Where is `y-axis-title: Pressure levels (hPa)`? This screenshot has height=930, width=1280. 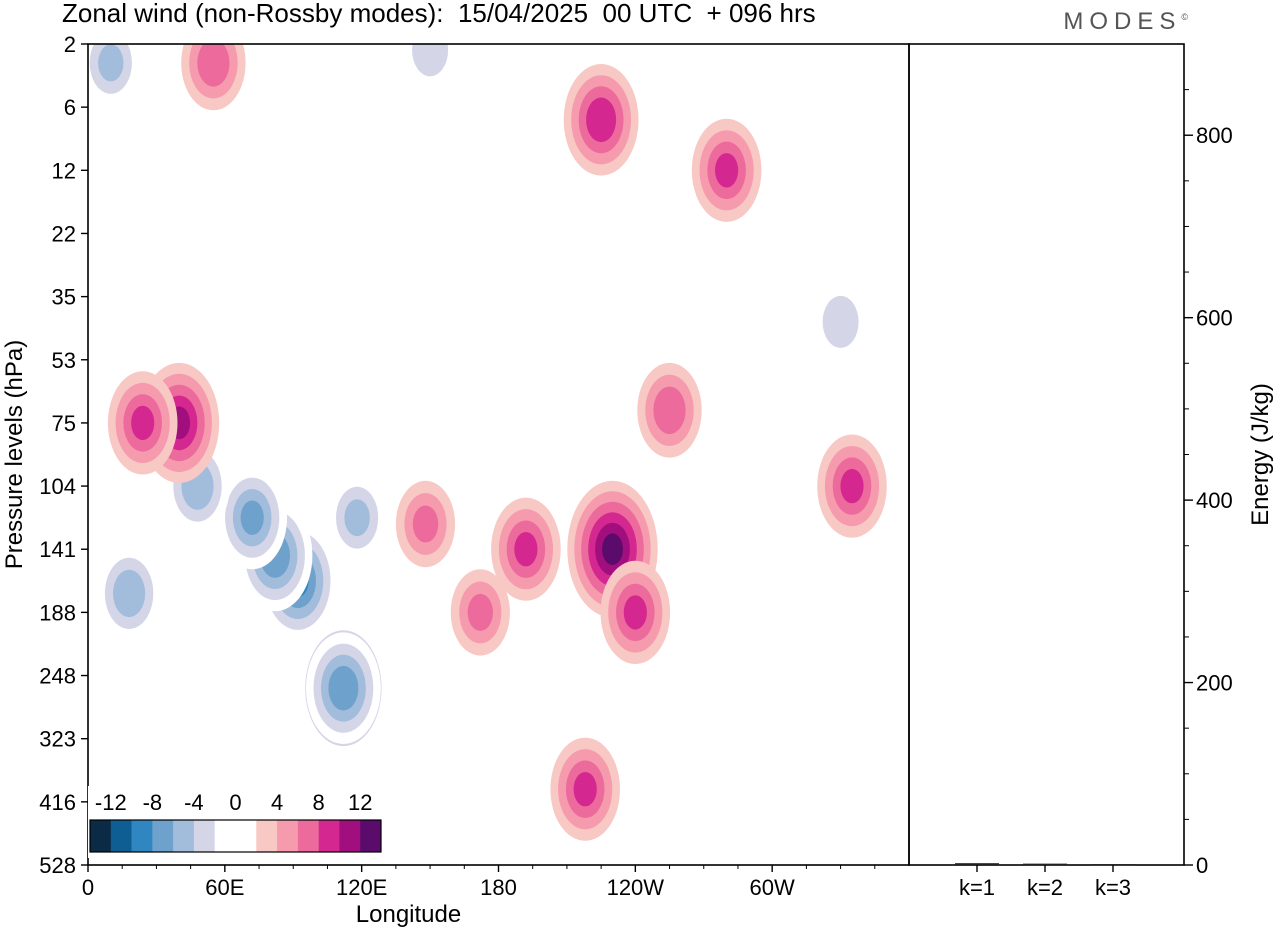 y-axis-title: Pressure levels (hPa) is located at coordinates (14, 454).